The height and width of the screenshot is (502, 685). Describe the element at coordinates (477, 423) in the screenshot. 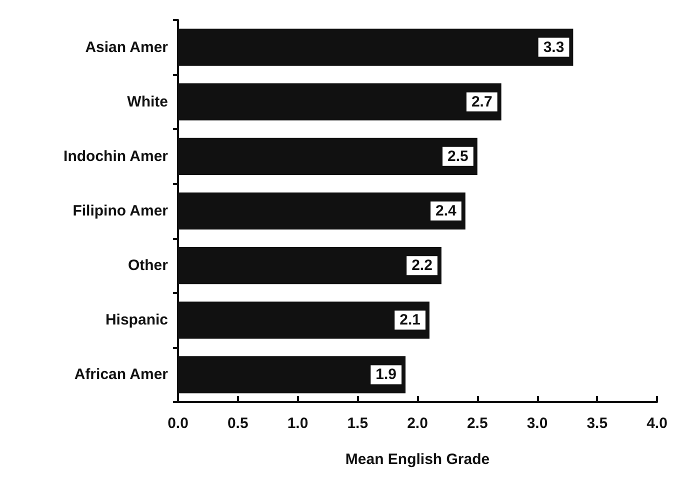

I see `x-tick-label: 2.5` at that location.